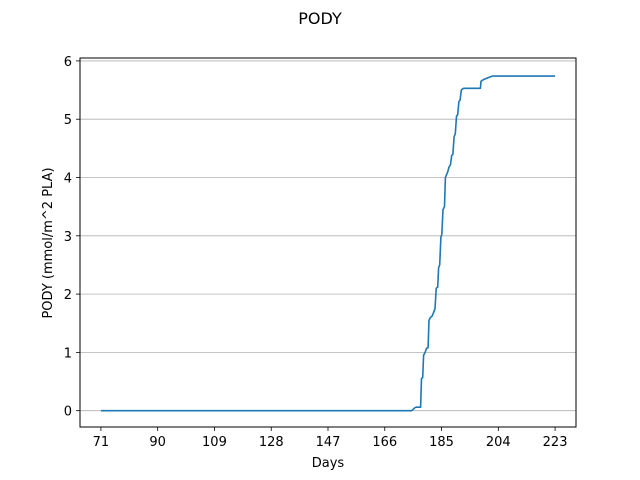  What do you see at coordinates (320, 18) in the screenshot?
I see `chart-title: PODY` at bounding box center [320, 18].